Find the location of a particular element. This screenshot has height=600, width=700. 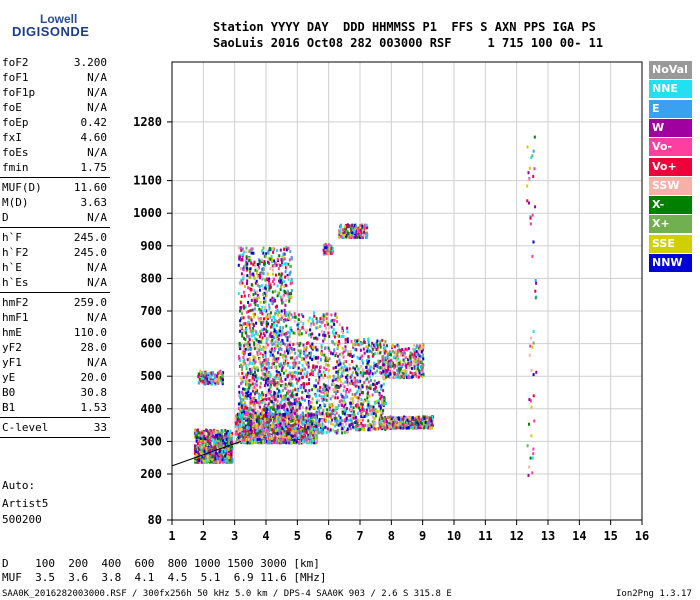

param-name: fxI is located at coordinates (12, 137).